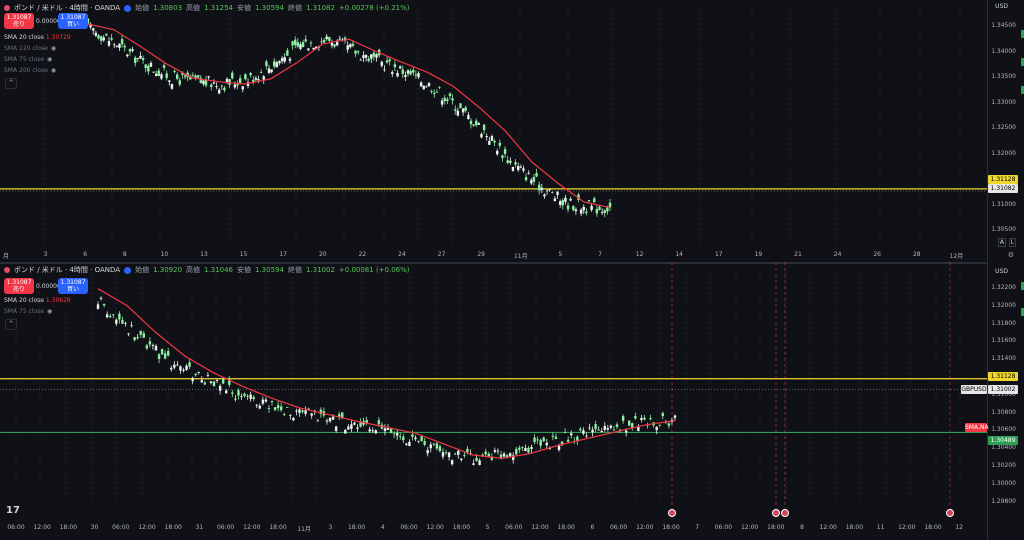 The height and width of the screenshot is (540, 1024). Describe the element at coordinates (67, 270) in the screenshot. I see `bottom-symbol-title: ポンド / 米ドル · 4時間 · OANDA` at that location.